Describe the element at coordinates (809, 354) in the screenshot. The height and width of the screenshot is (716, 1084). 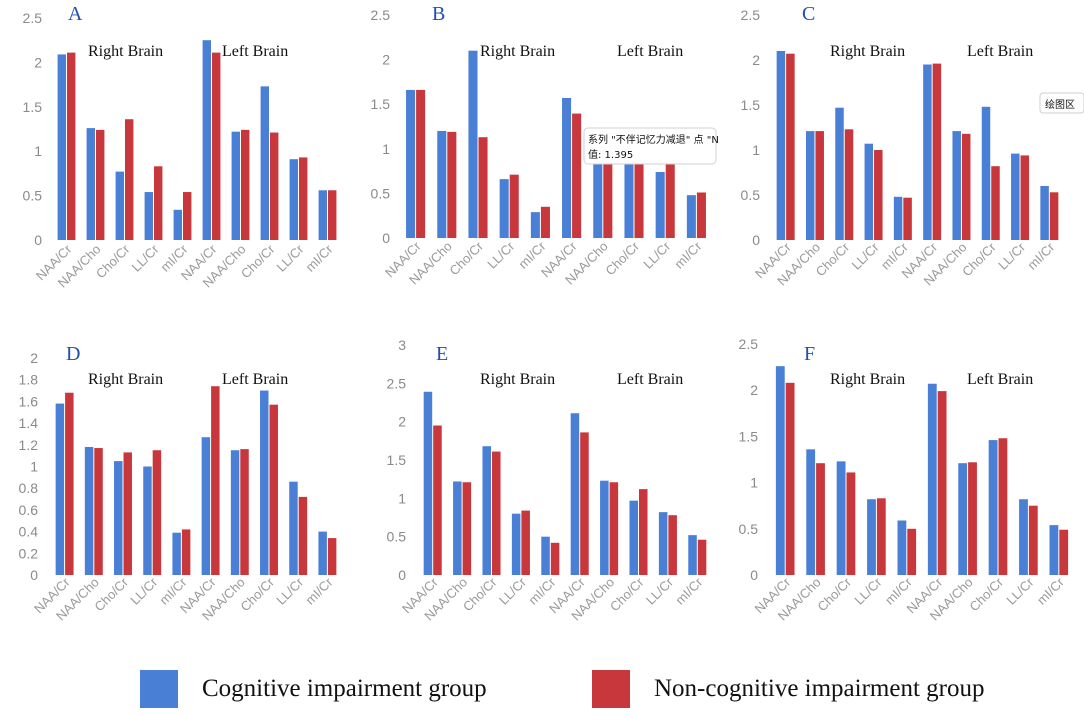
I see `panel-title: F` at that location.